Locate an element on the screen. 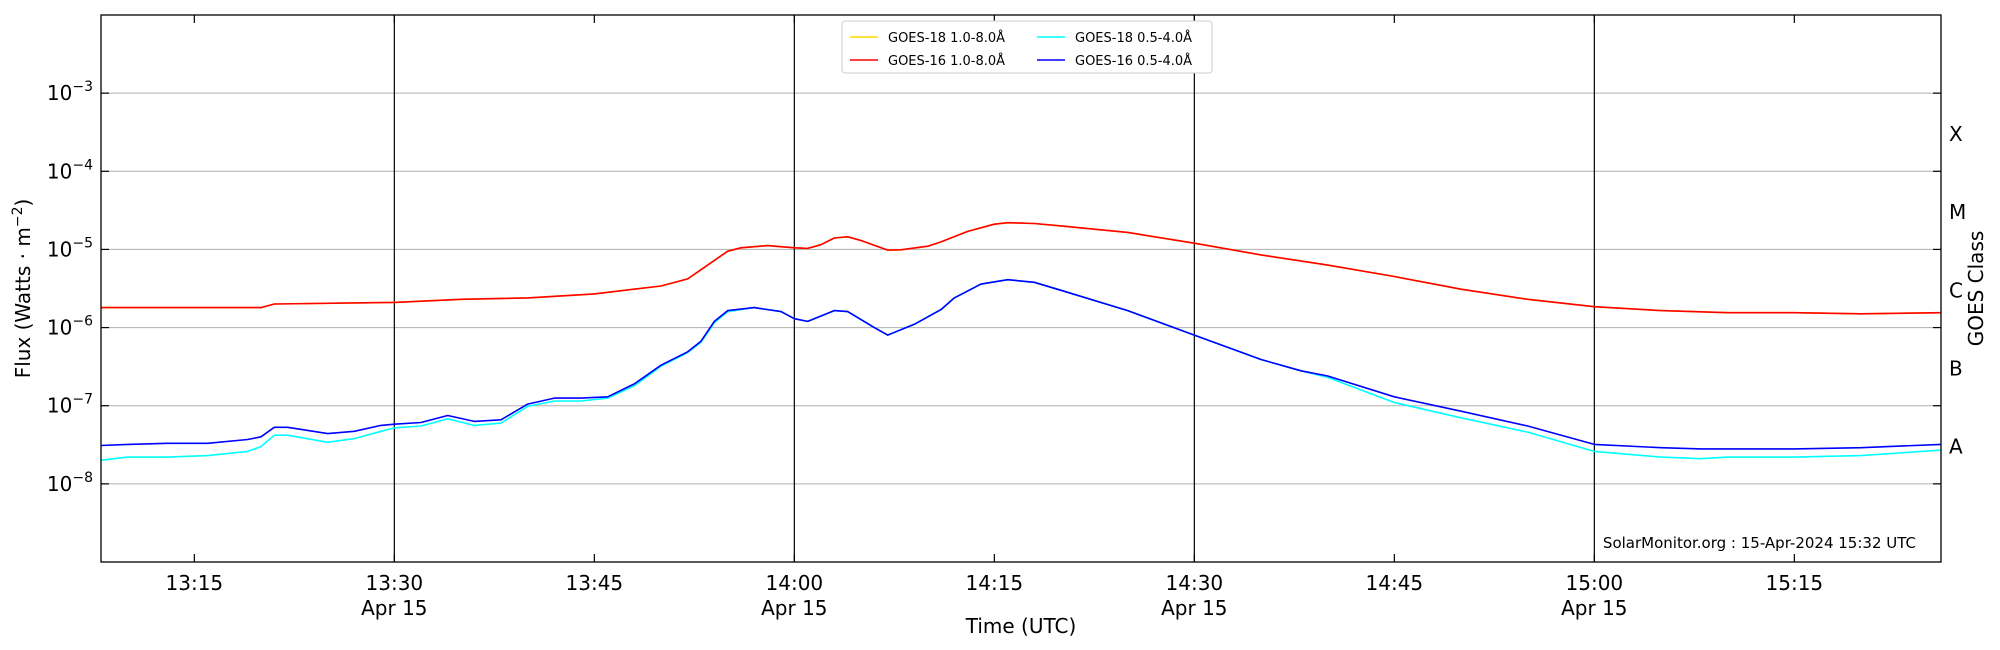 This screenshot has height=650, width=2000. y-tick-label: 10⁻⁷ is located at coordinates (70, 405).